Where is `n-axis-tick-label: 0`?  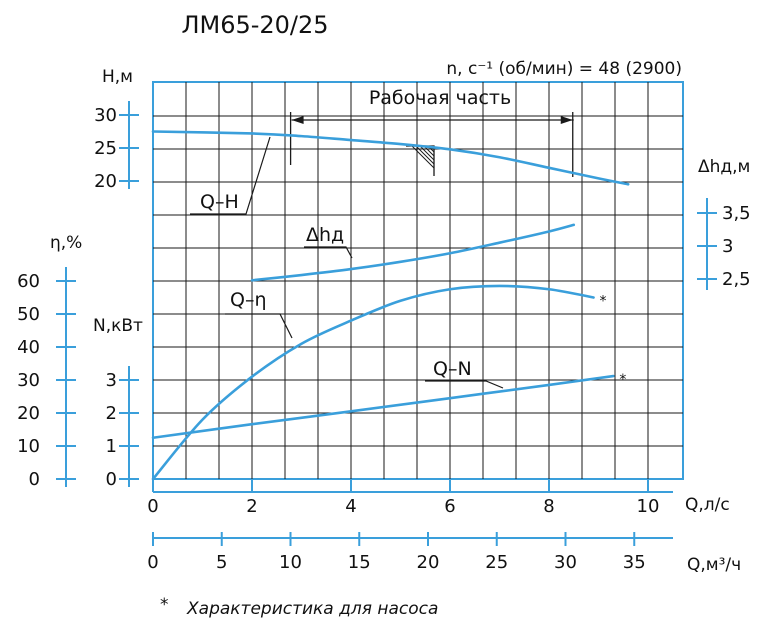 n-axis-tick-label: 0 is located at coordinates (111, 479).